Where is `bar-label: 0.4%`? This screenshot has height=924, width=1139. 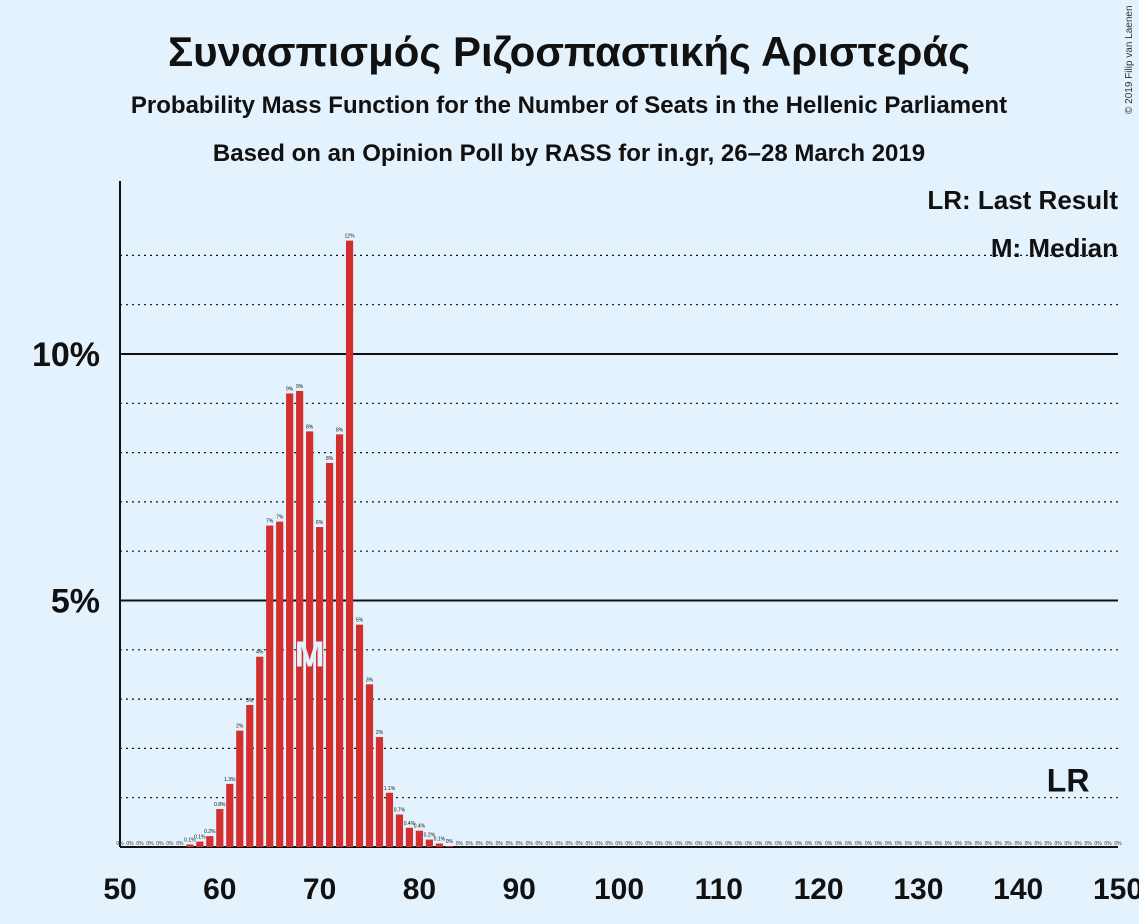
bar-label: 0.4% is located at coordinates (410, 824).